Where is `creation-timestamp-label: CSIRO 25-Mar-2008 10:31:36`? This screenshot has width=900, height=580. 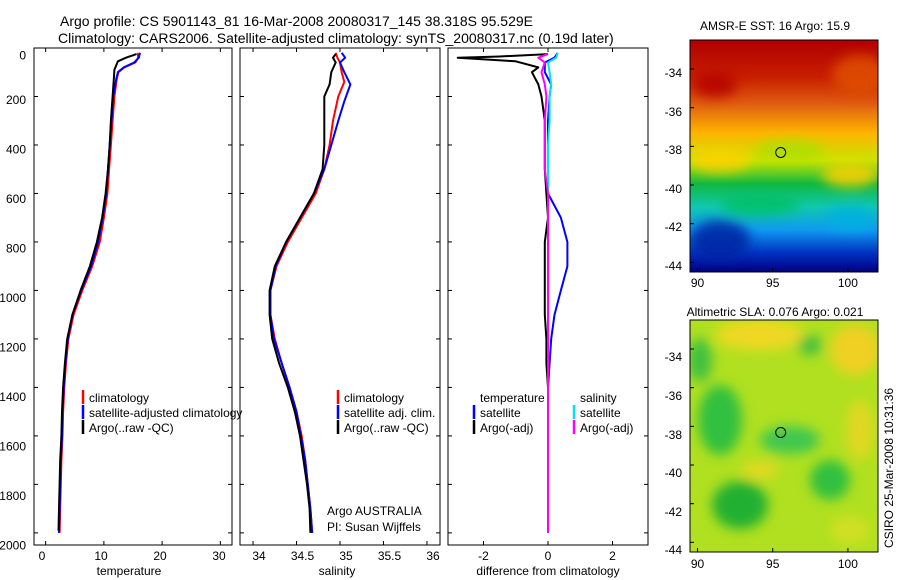 creation-timestamp-label: CSIRO 25-Mar-2008 10:31:36 is located at coordinates (889, 468).